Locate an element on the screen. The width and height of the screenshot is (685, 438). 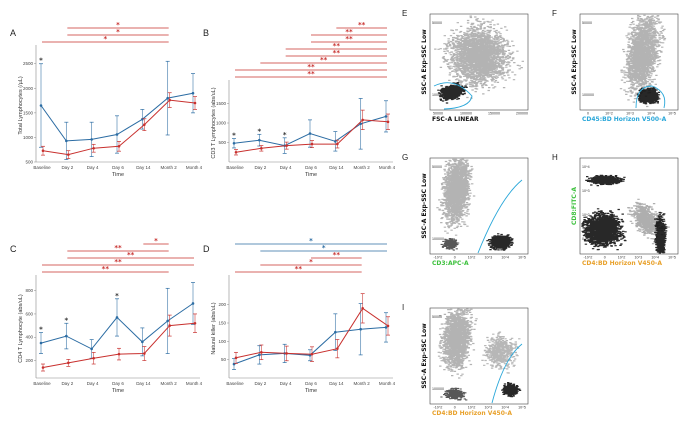
y-tick-label: 1000 is located at coordinates (28, 137).